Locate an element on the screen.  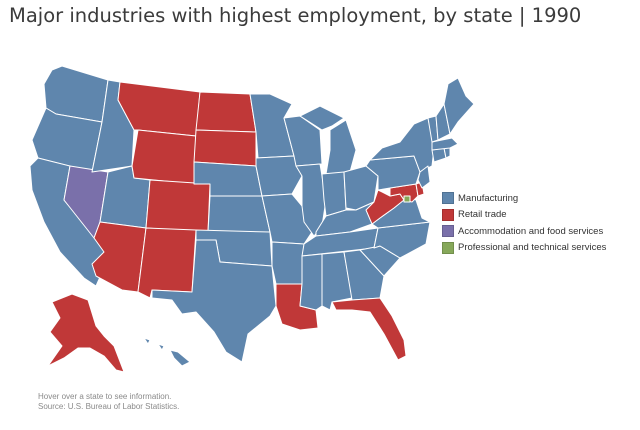
state-georgia is located at coordinates (364, 275).